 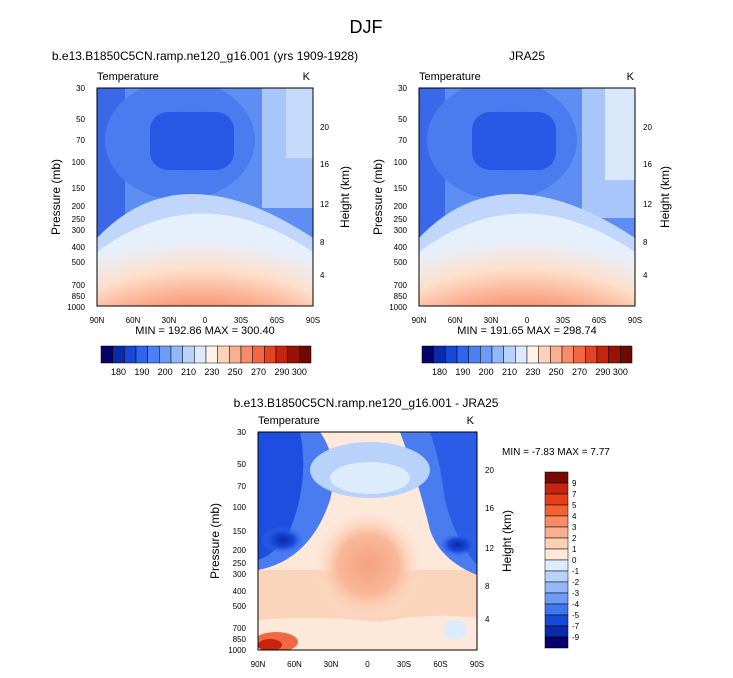 What do you see at coordinates (401, 206) in the screenshot?
I see `y-tick-label: 200` at bounding box center [401, 206].